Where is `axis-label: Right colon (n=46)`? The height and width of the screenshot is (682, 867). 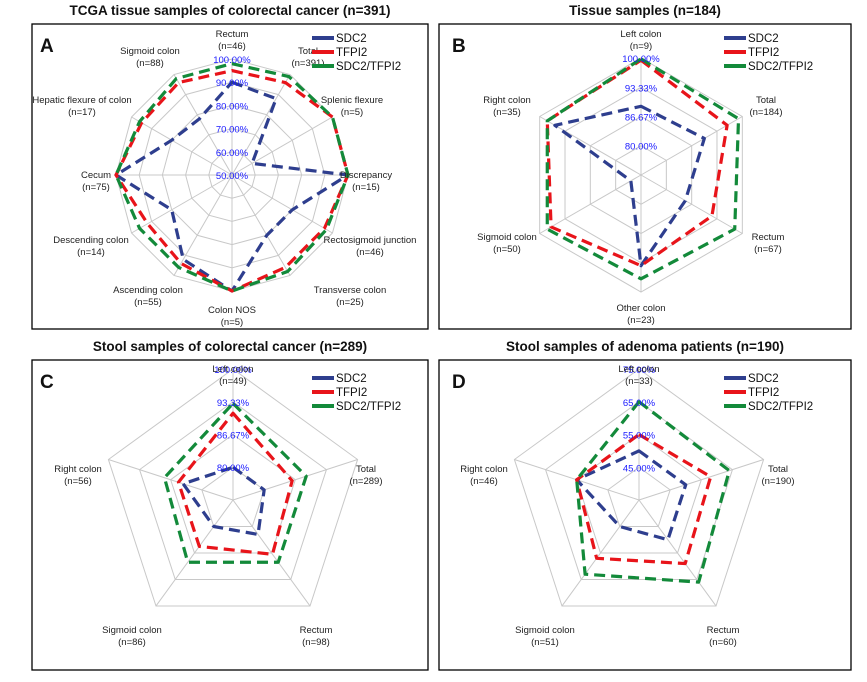 axis-label: Right colon (n=46) is located at coordinates (484, 475).